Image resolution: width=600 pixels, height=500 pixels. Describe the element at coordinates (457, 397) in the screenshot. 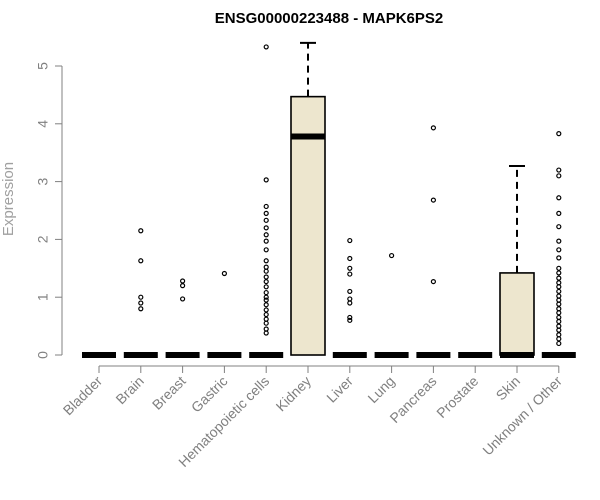

I see `x-tick-label: Prostate` at that location.